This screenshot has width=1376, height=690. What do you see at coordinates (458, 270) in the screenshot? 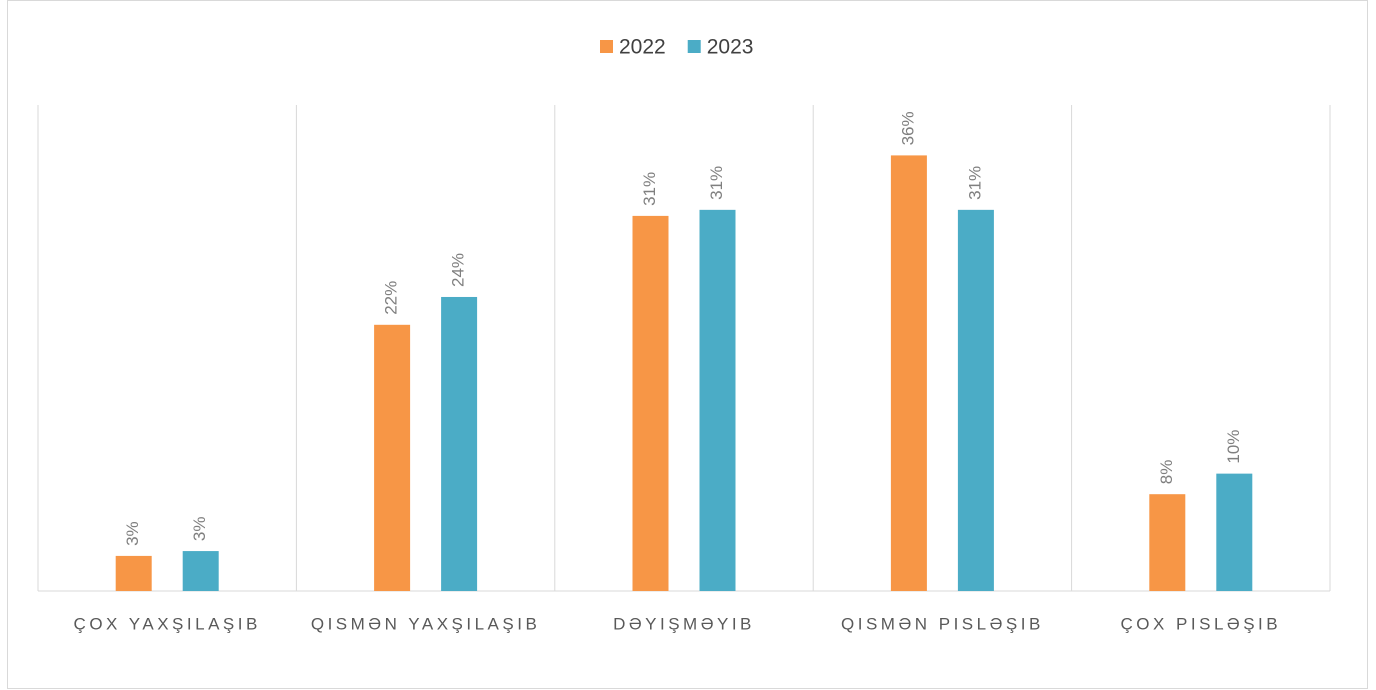
I see `data-label: 24%` at bounding box center [458, 270].